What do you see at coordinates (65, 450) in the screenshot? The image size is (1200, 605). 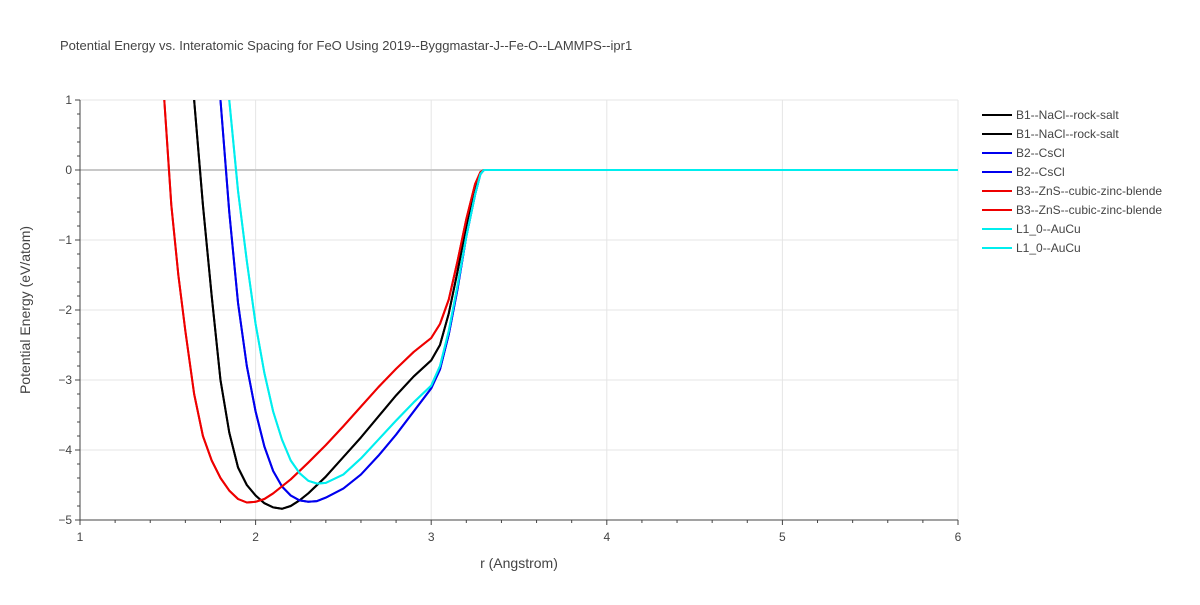 I see `y-tick-label: −4` at bounding box center [65, 450].